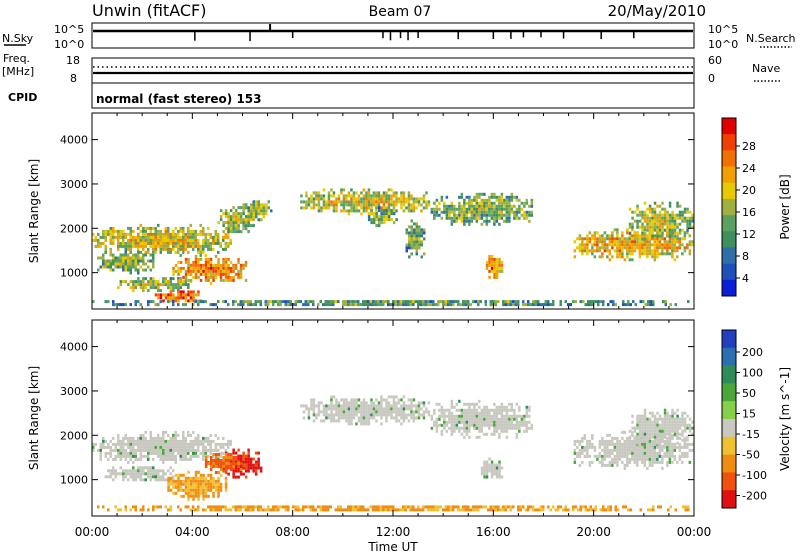 The image size is (800, 554). What do you see at coordinates (16, 58) in the screenshot?
I see `freq-label: Freq.` at bounding box center [16, 58].